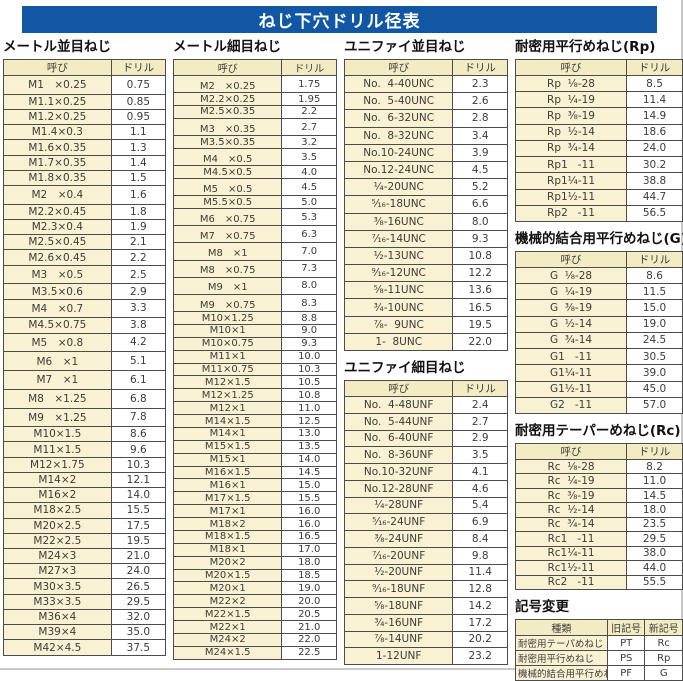 The height and width of the screenshot is (681, 683). Describe the element at coordinates (480, 152) in the screenshot. I see `value-cell: 3.9` at that location.